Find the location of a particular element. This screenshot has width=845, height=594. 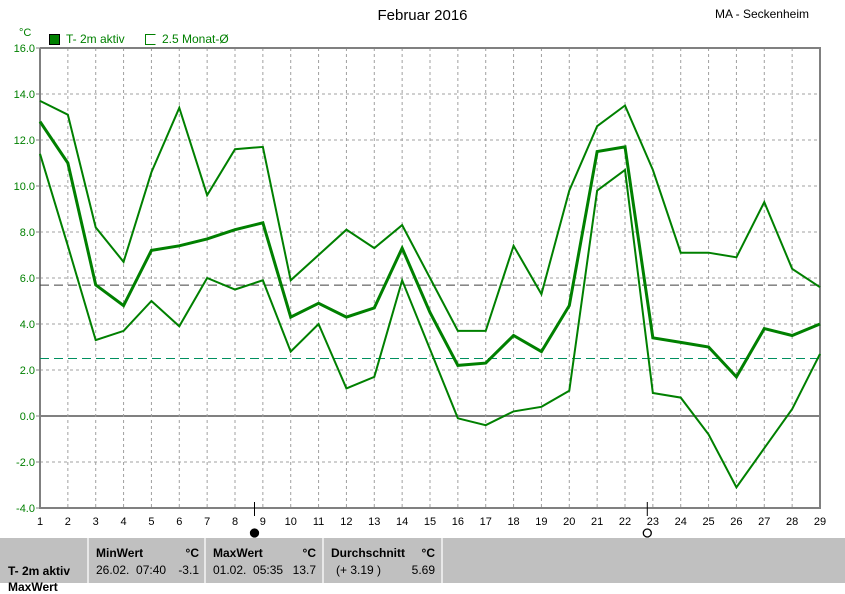

x-tick-label: 16 is located at coordinates (458, 522).